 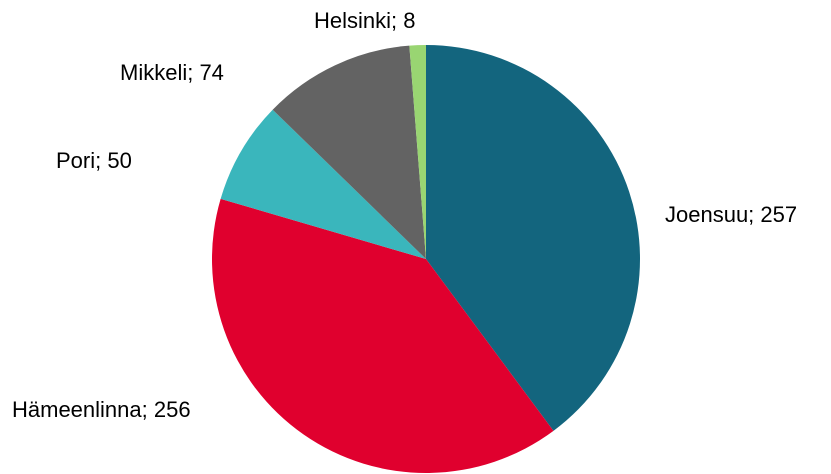 I want to click on pie-slice-helsinki, so click(x=417, y=152).